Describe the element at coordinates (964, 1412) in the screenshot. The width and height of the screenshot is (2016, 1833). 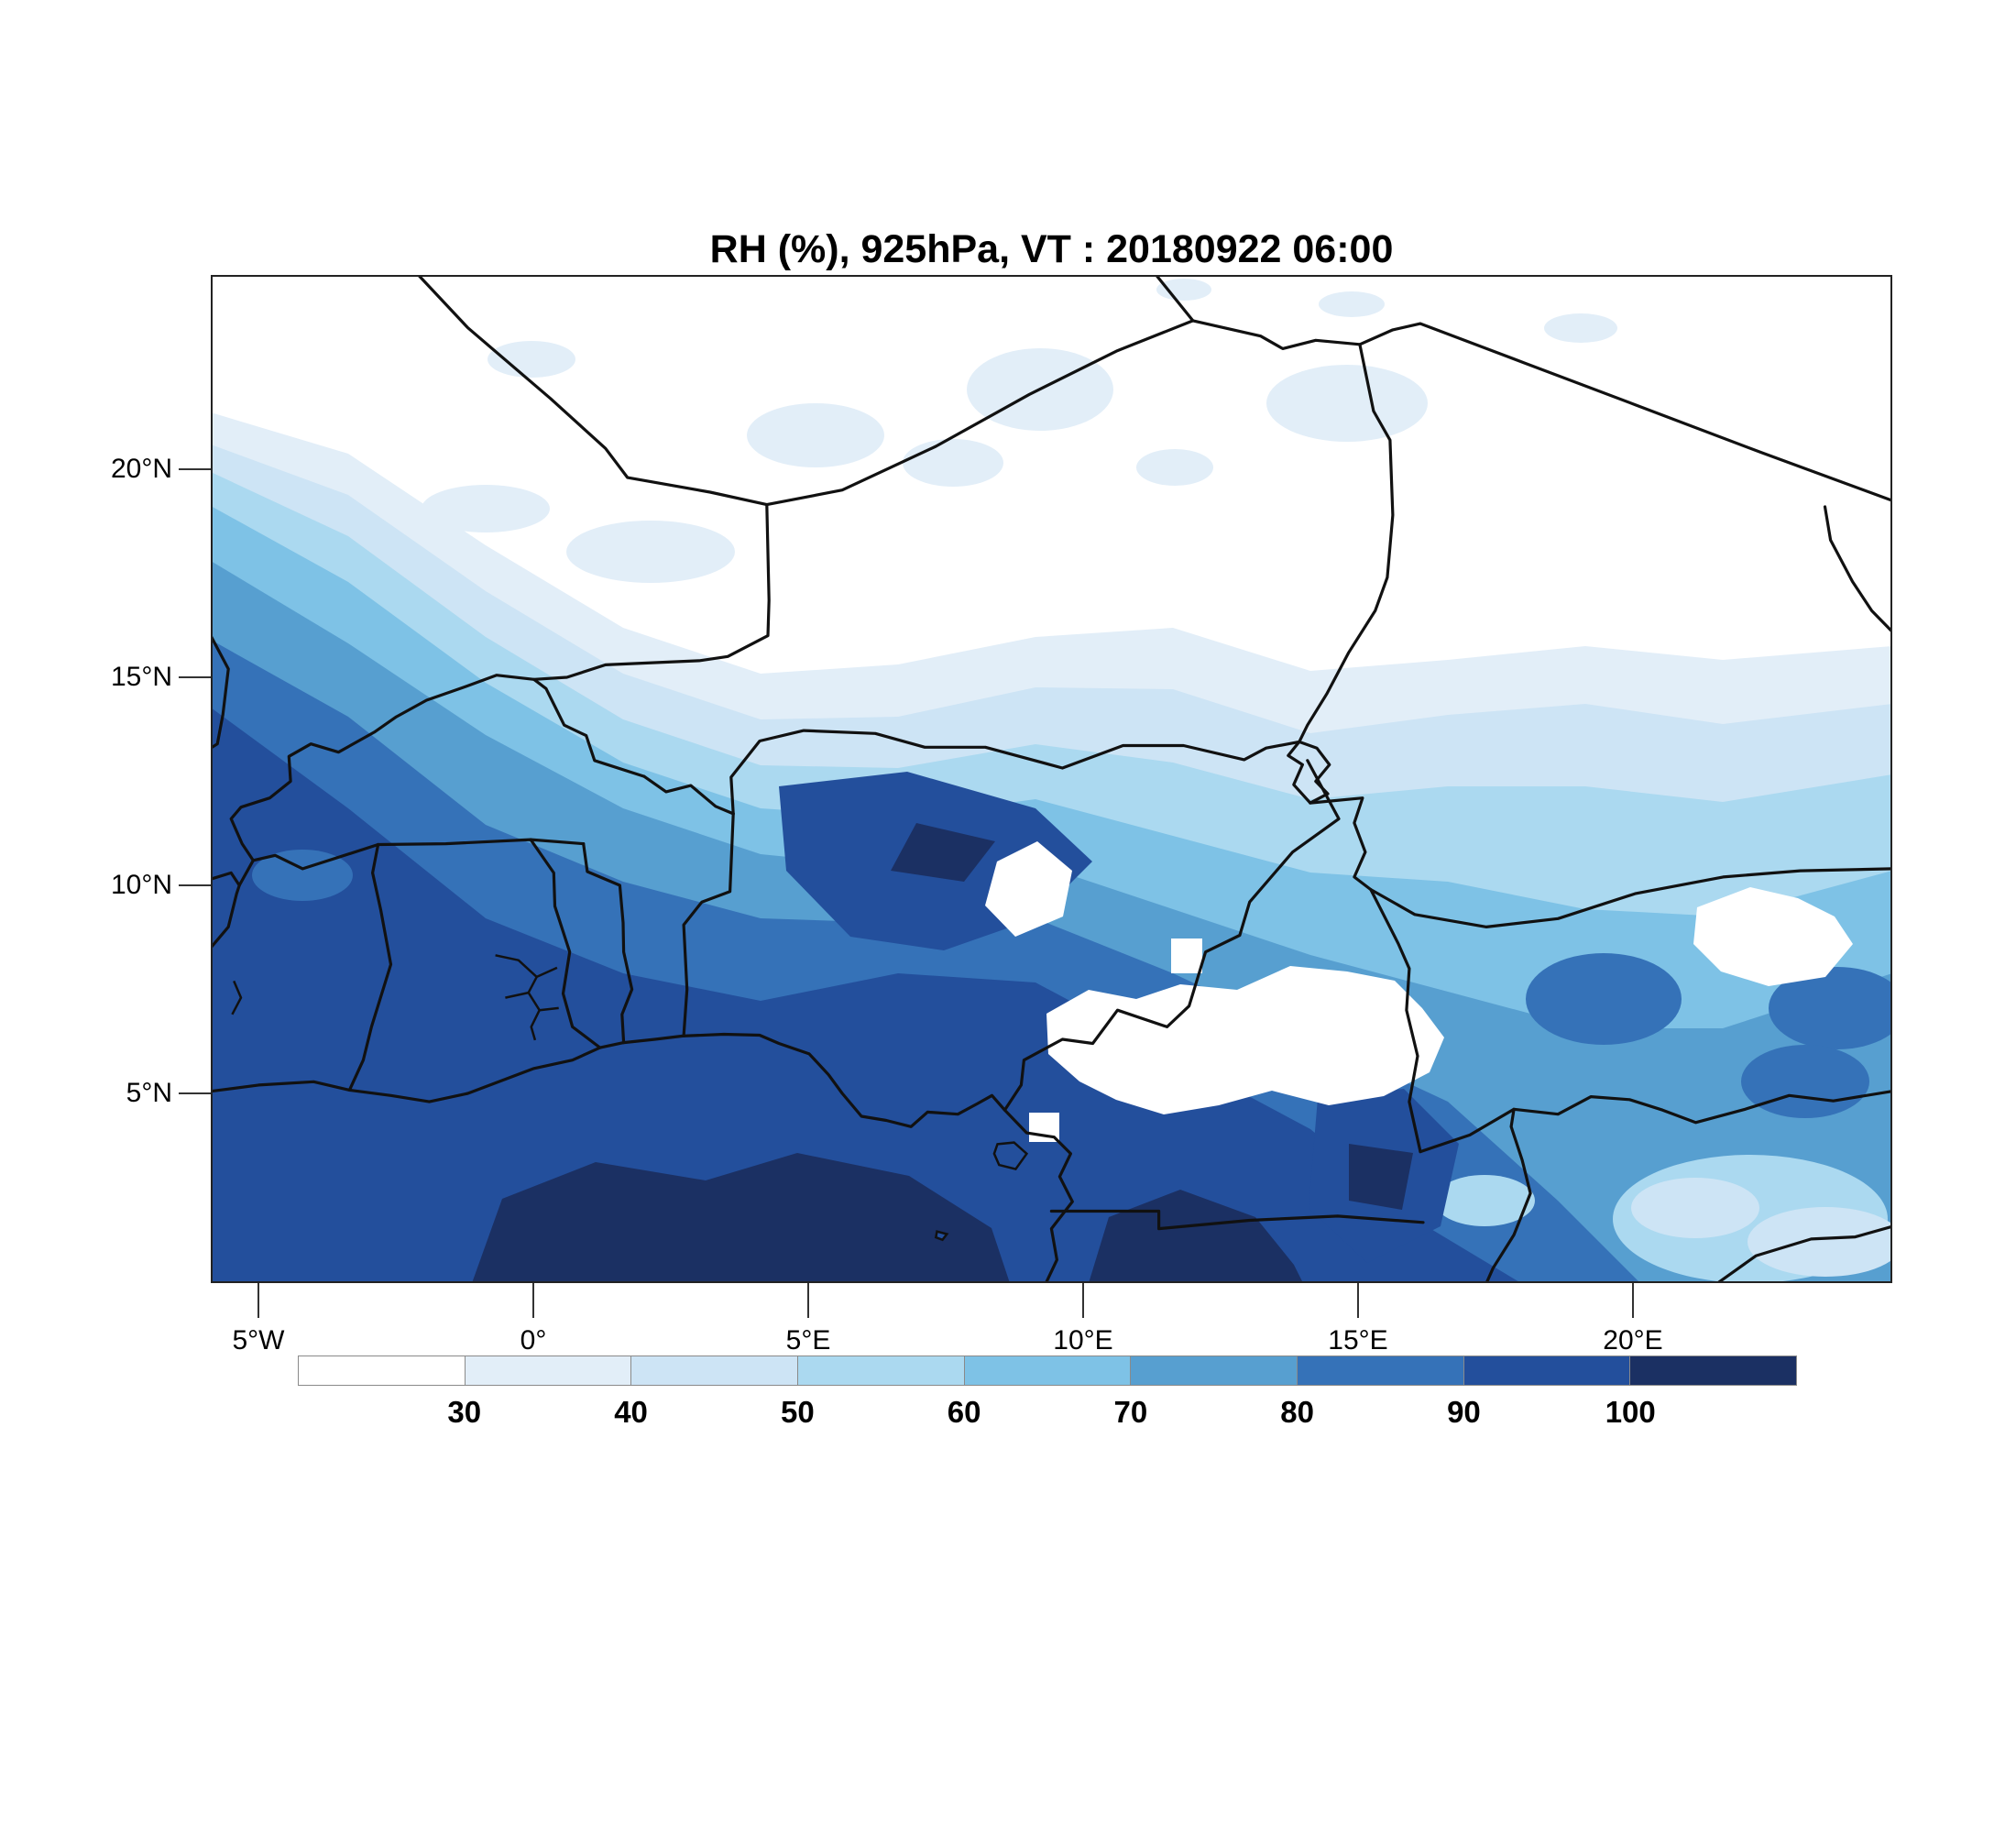
I see `colorbar-label-60: 60` at that location.